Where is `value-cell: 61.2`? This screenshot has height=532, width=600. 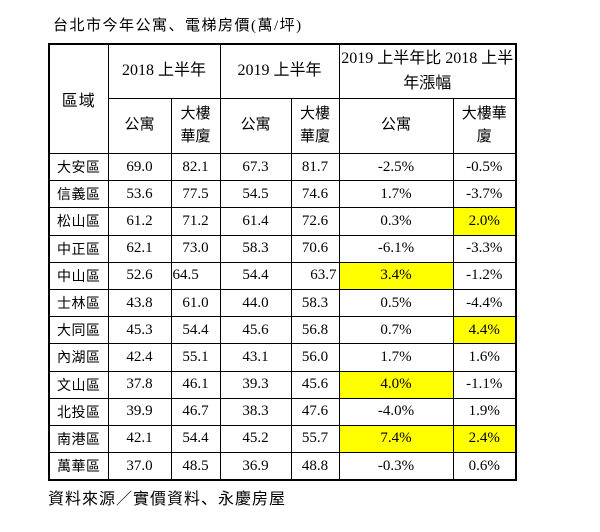 value-cell: 61.2 is located at coordinates (139, 221).